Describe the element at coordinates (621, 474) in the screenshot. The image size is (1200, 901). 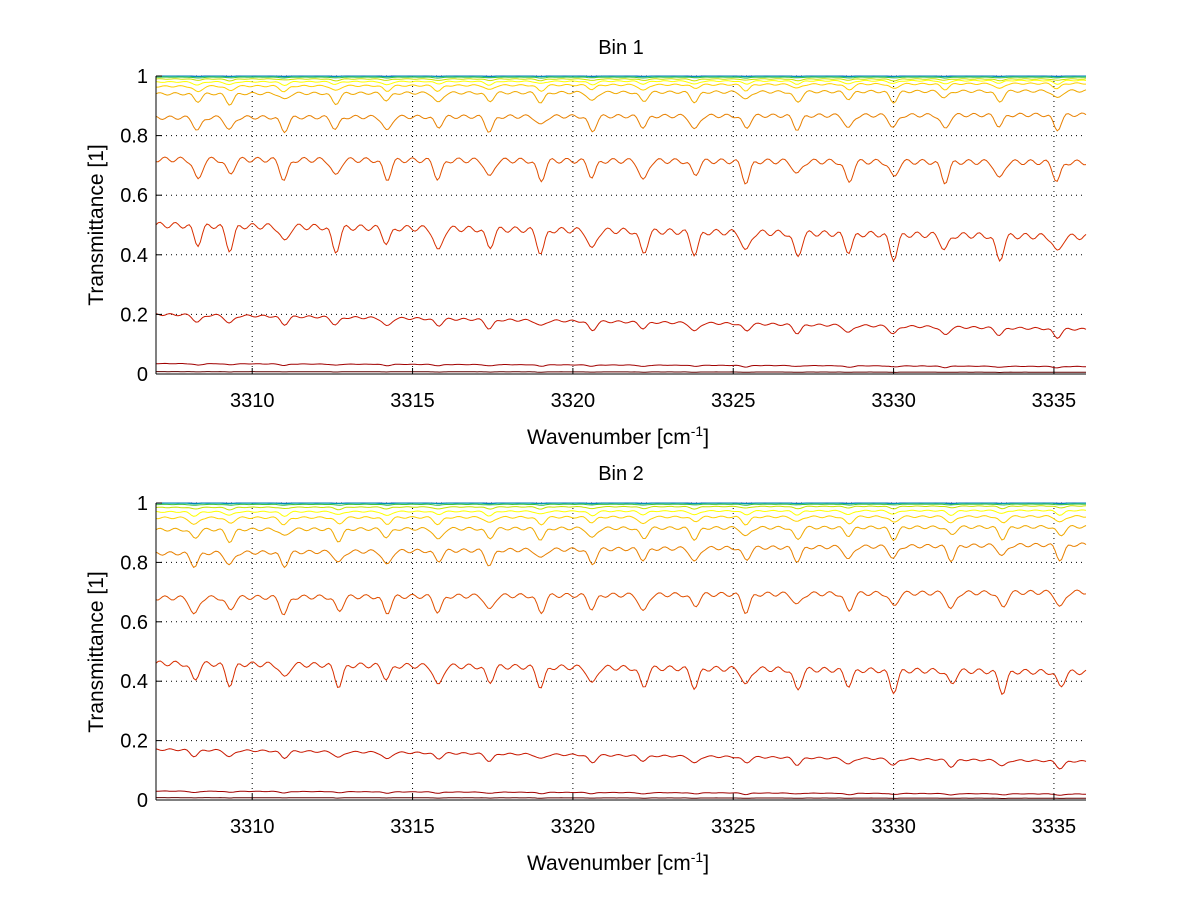
I see `chart-title: Bin 2` at that location.